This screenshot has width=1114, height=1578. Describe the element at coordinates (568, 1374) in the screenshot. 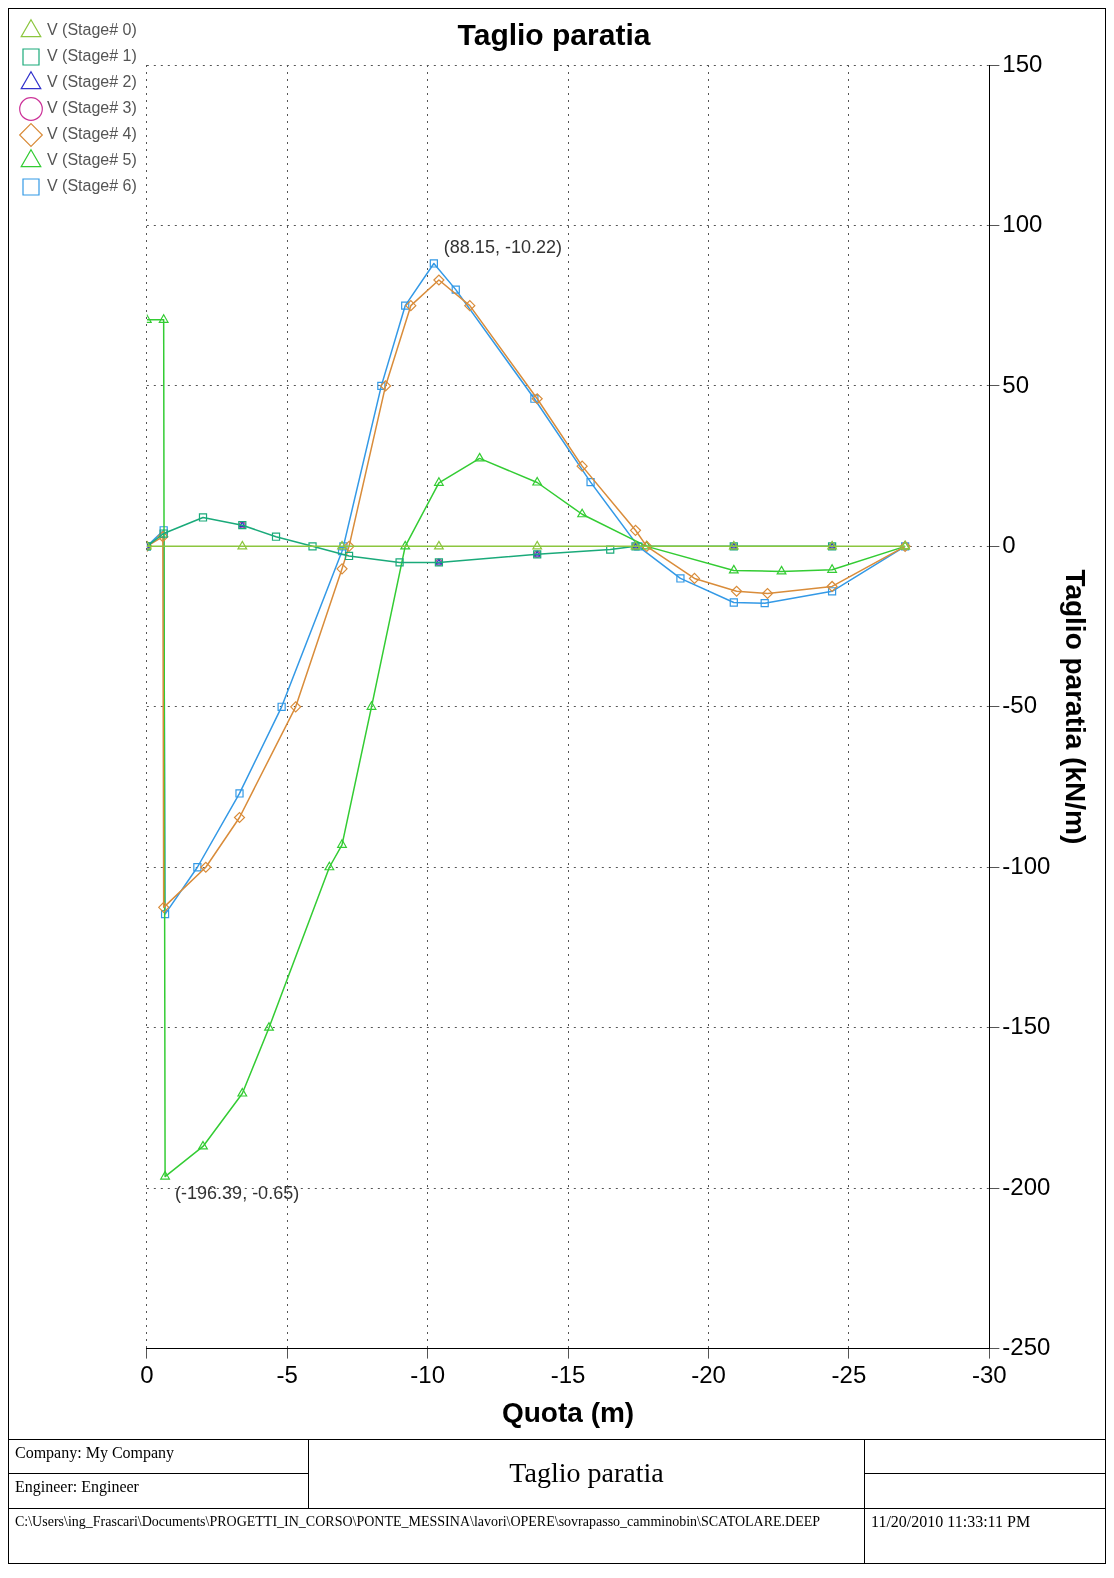

I see `x-tick-label: -15` at that location.